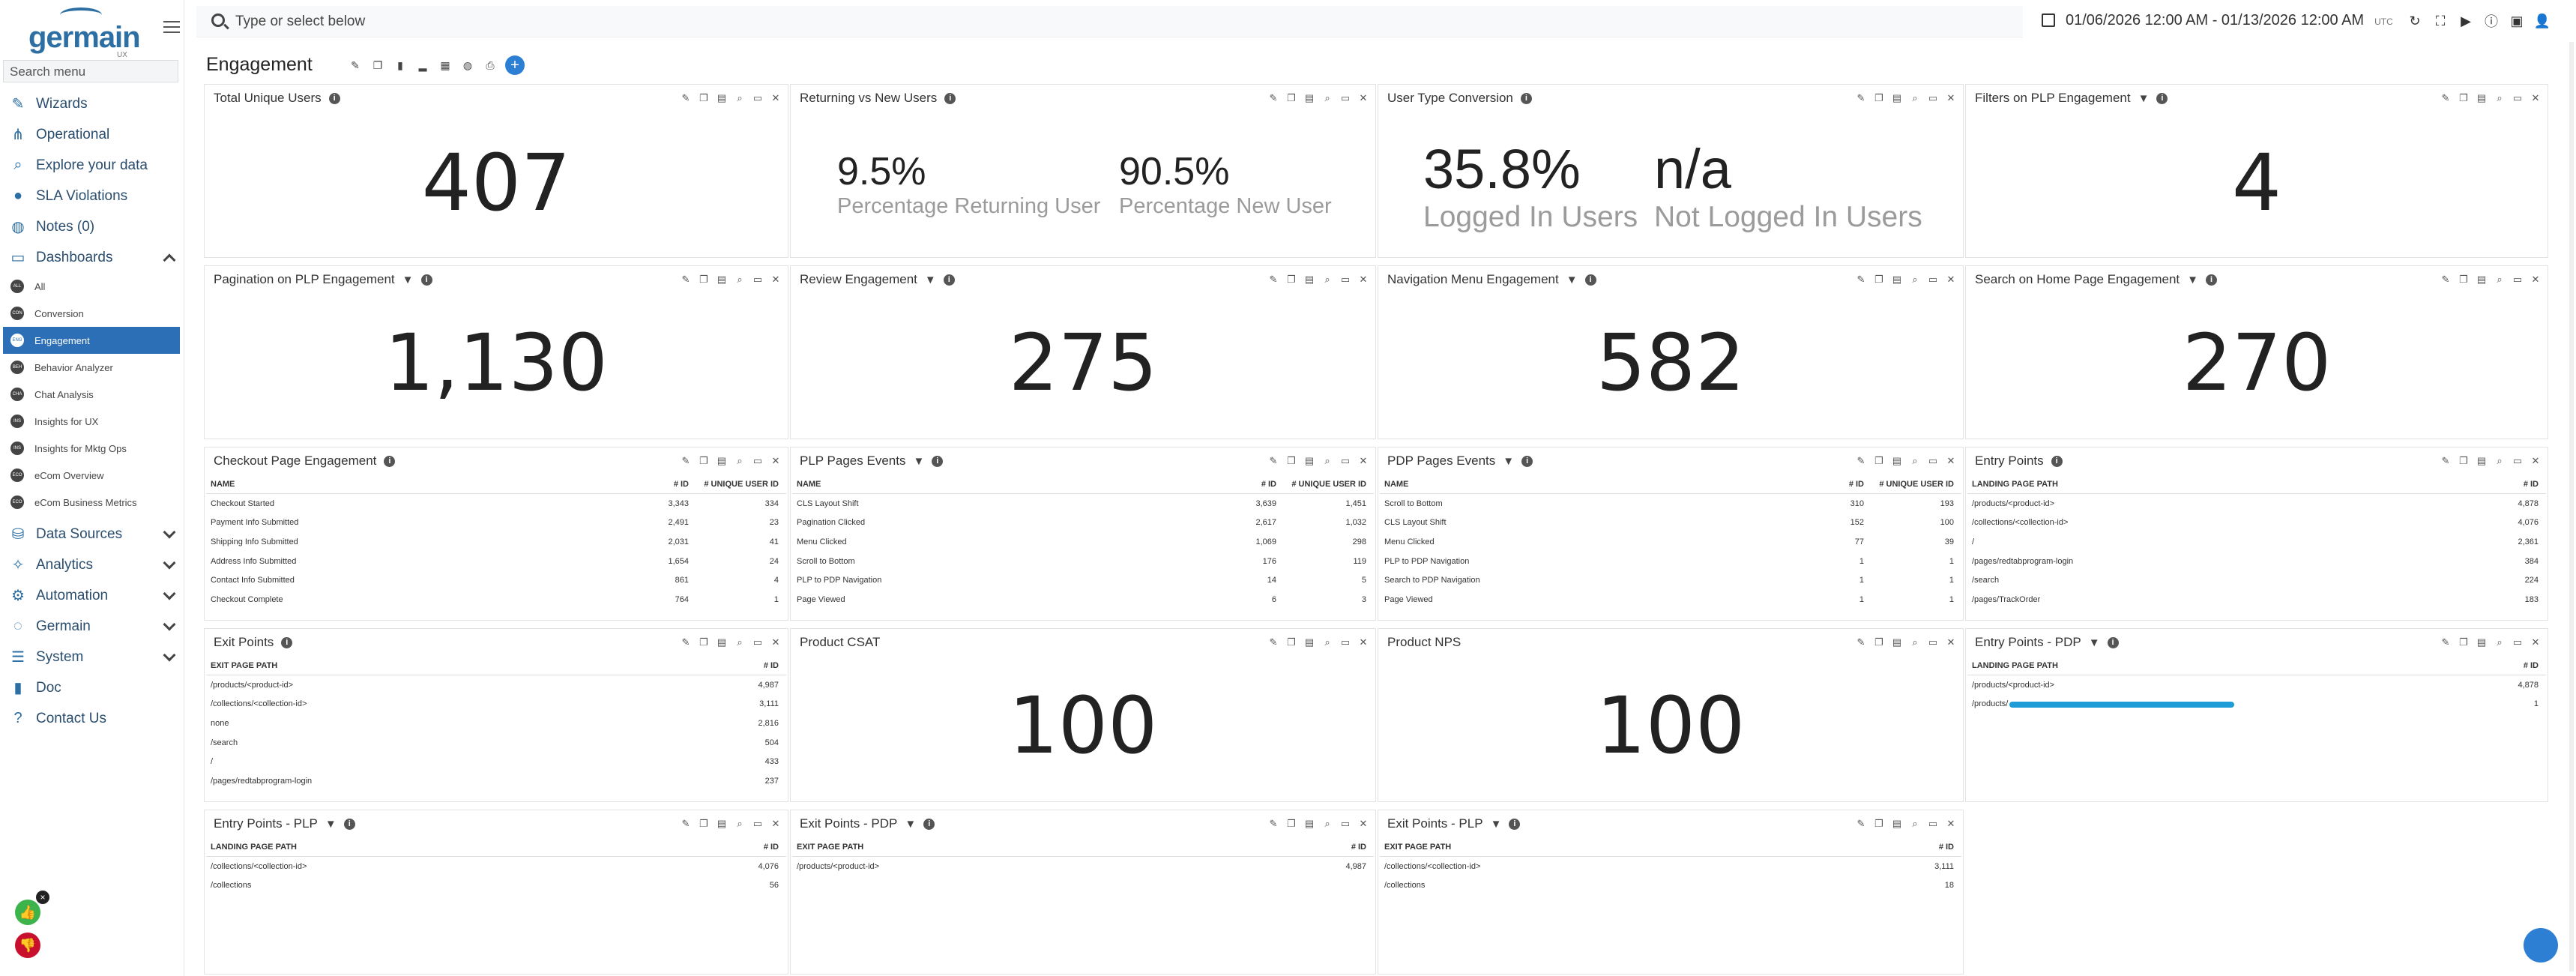 The width and height of the screenshot is (2576, 976). Describe the element at coordinates (1083, 542) in the screenshot. I see `table-row: Menu Clicked 1,069 298` at that location.